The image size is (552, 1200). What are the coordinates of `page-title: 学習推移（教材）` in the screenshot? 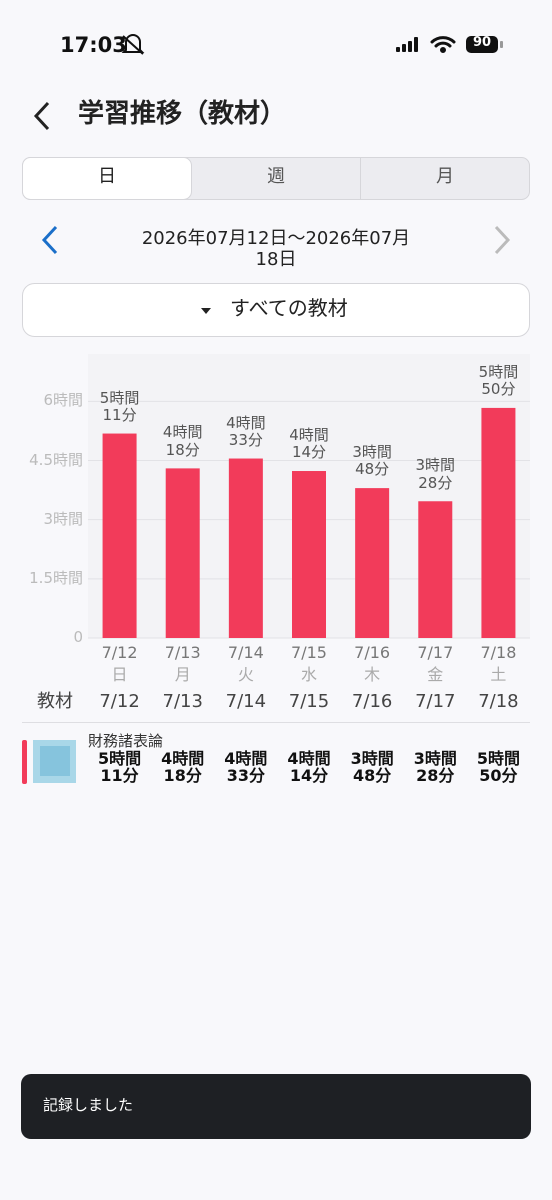 It's located at (182, 114).